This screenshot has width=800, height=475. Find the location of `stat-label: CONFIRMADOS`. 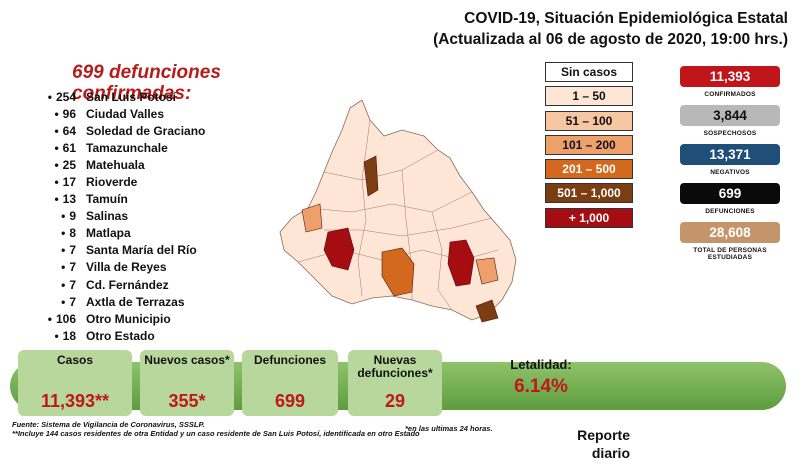

stat-label: CONFIRMADOS is located at coordinates (730, 94).